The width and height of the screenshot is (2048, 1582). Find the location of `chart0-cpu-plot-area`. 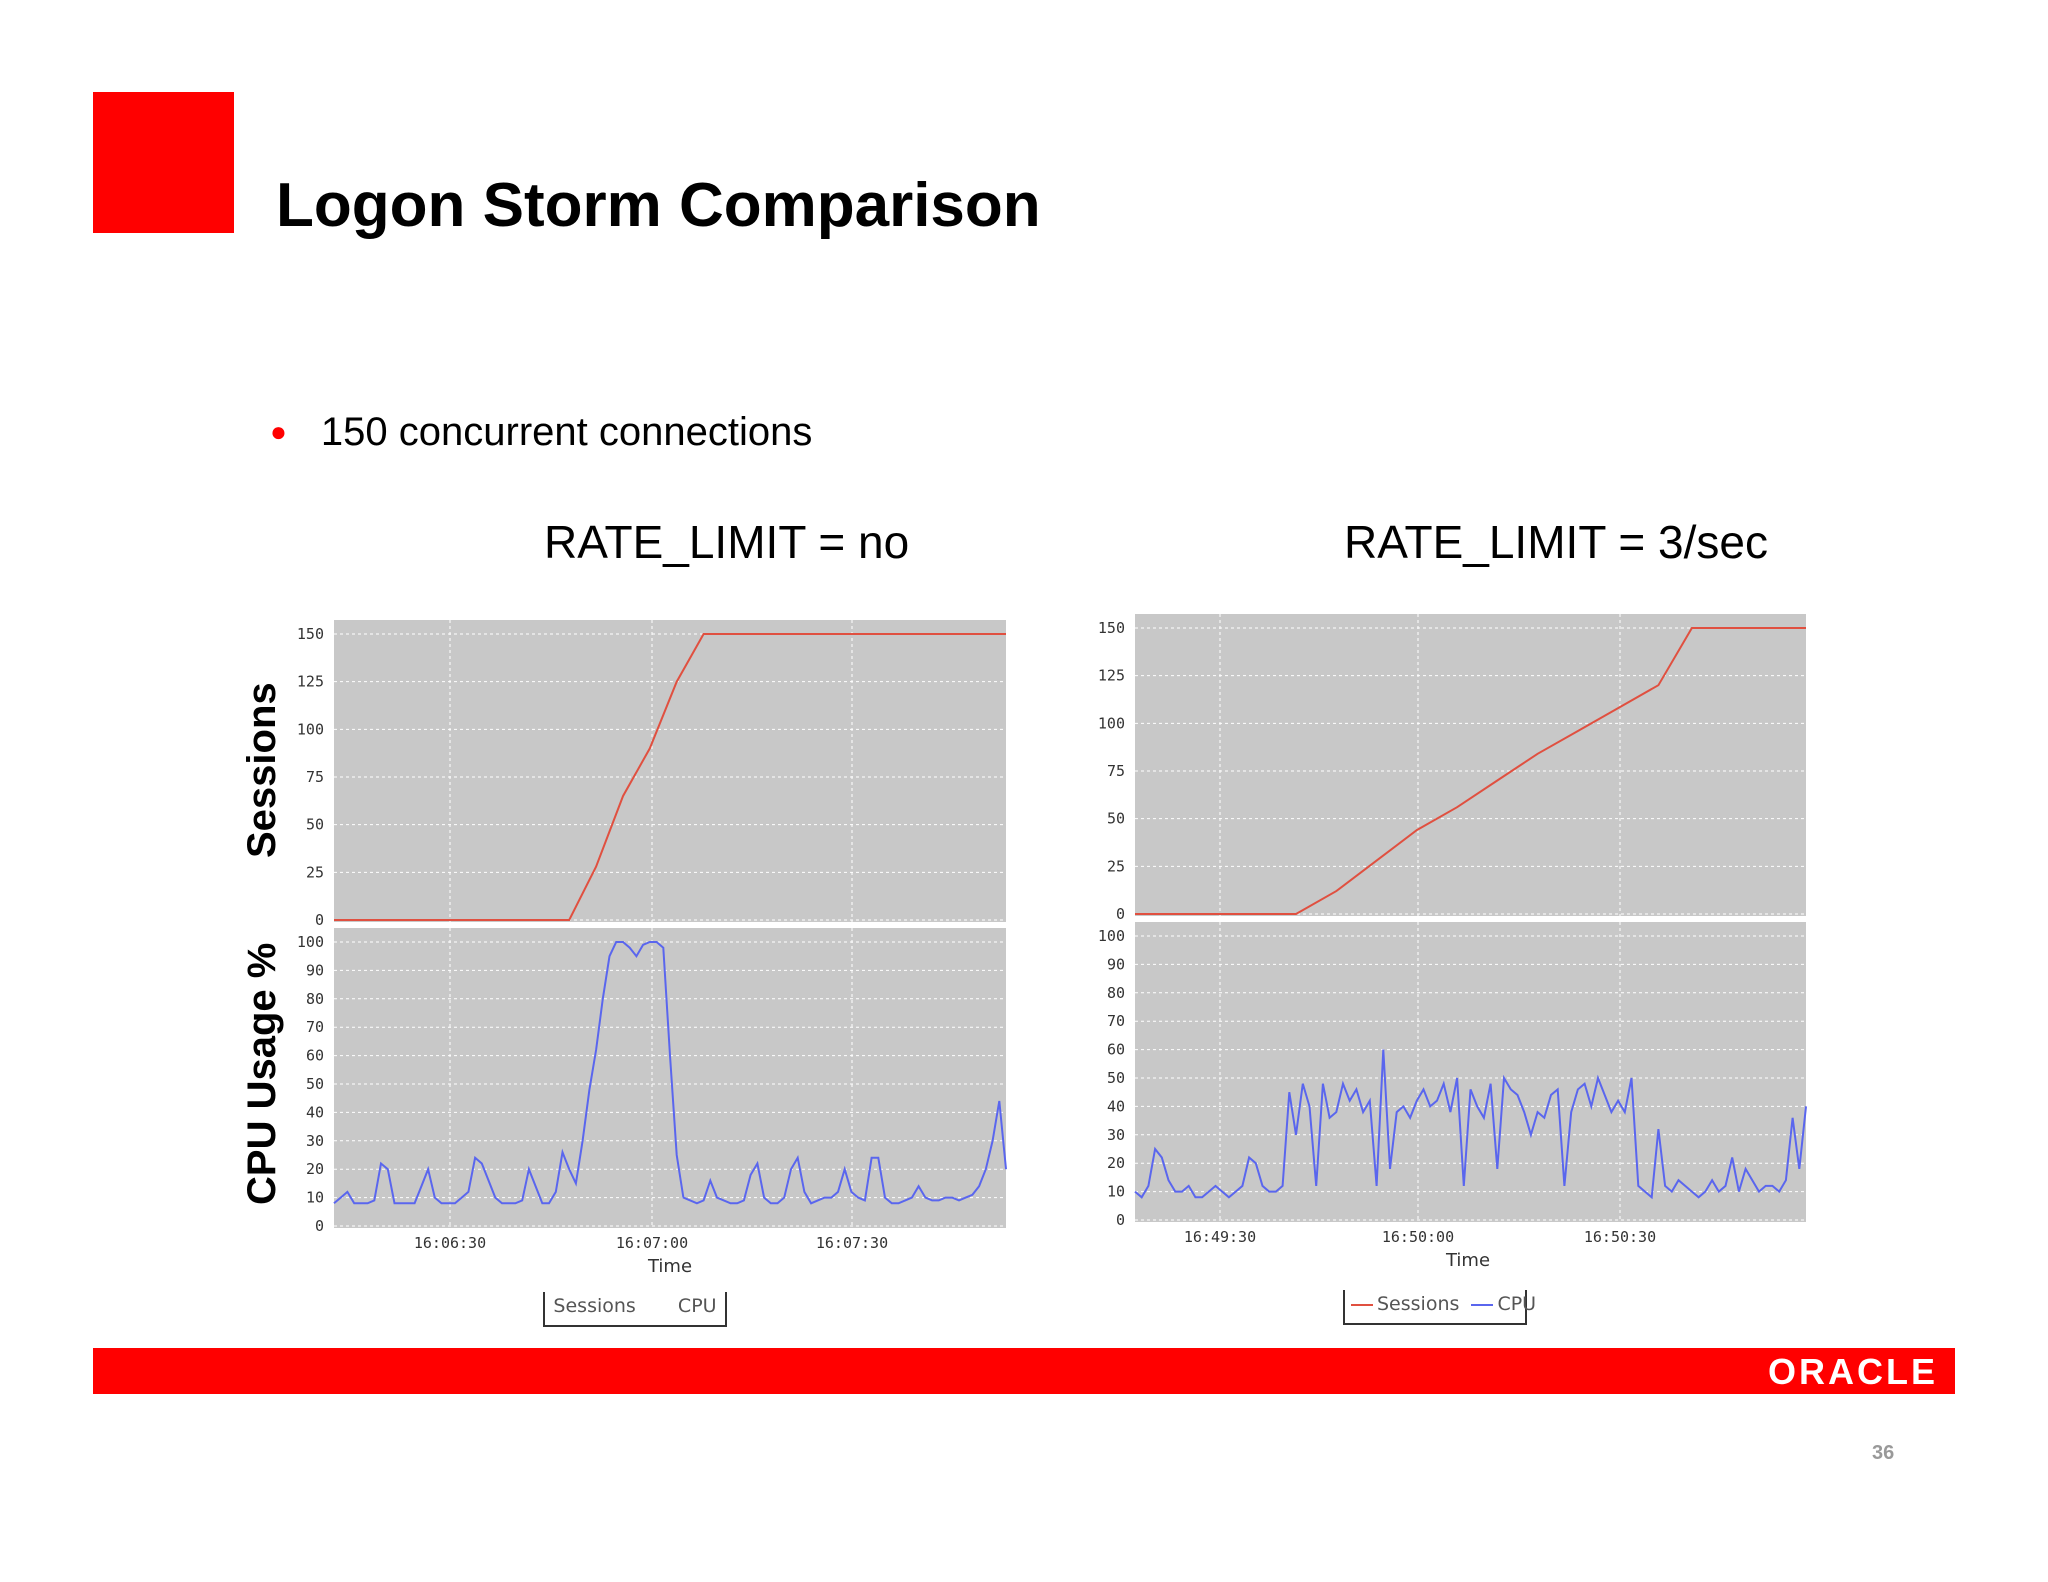

chart0-cpu-plot-area is located at coordinates (670, 1078).